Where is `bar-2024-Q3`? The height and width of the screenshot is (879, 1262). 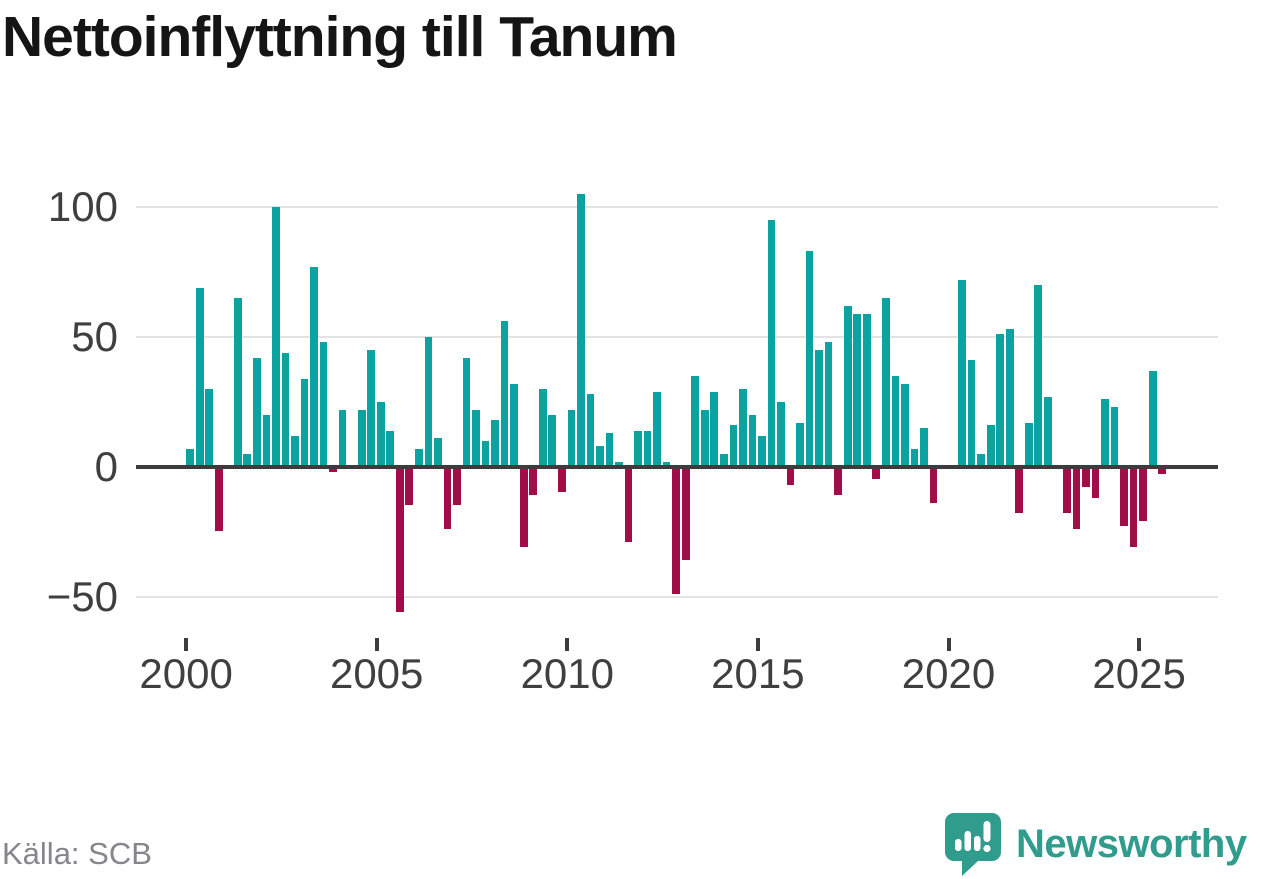
bar-2024-Q3 is located at coordinates (1124, 498).